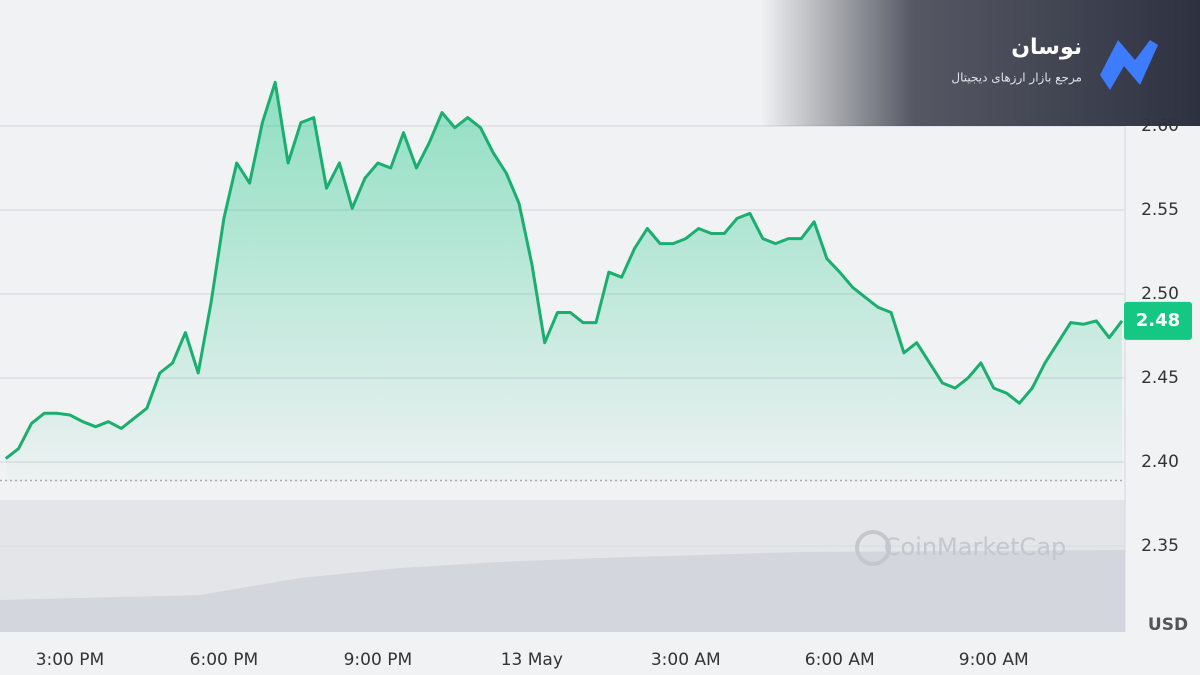 The width and height of the screenshot is (1200, 675). Describe the element at coordinates (873, 548) in the screenshot. I see `watermark-logo` at that location.